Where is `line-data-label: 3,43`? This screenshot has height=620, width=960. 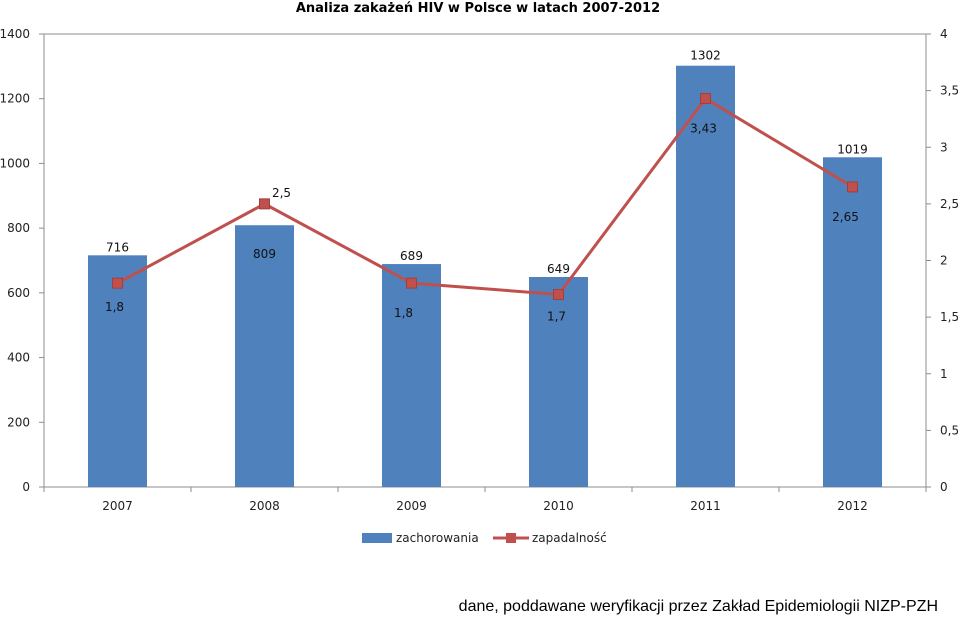
line-data-label: 3,43 is located at coordinates (703, 129).